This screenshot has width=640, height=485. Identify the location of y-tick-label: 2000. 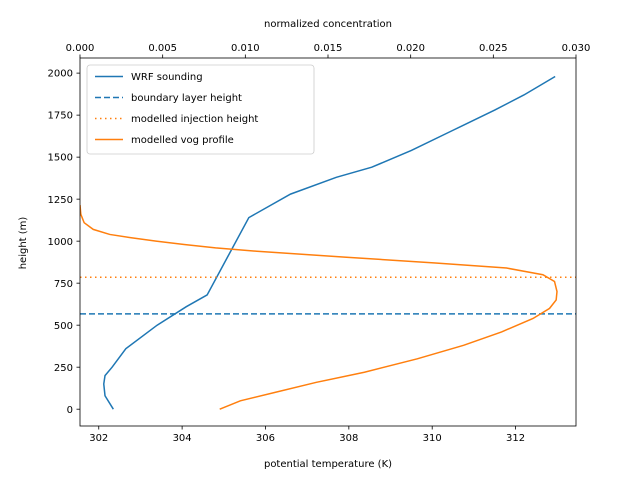
(60, 74).